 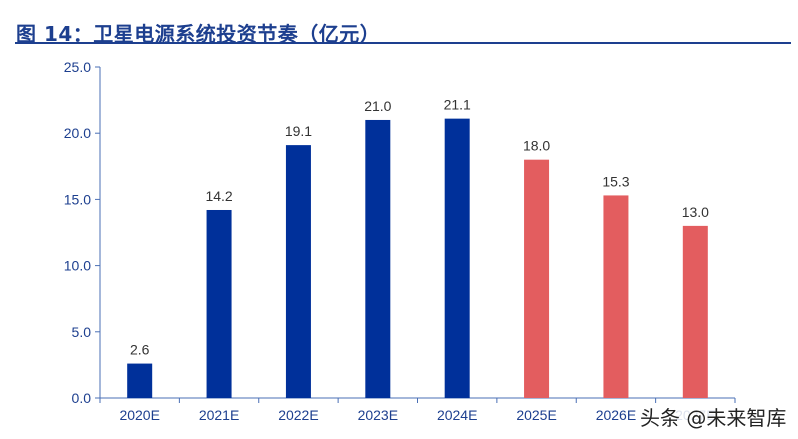 I want to click on data-label: 15.3, so click(x=615, y=181).